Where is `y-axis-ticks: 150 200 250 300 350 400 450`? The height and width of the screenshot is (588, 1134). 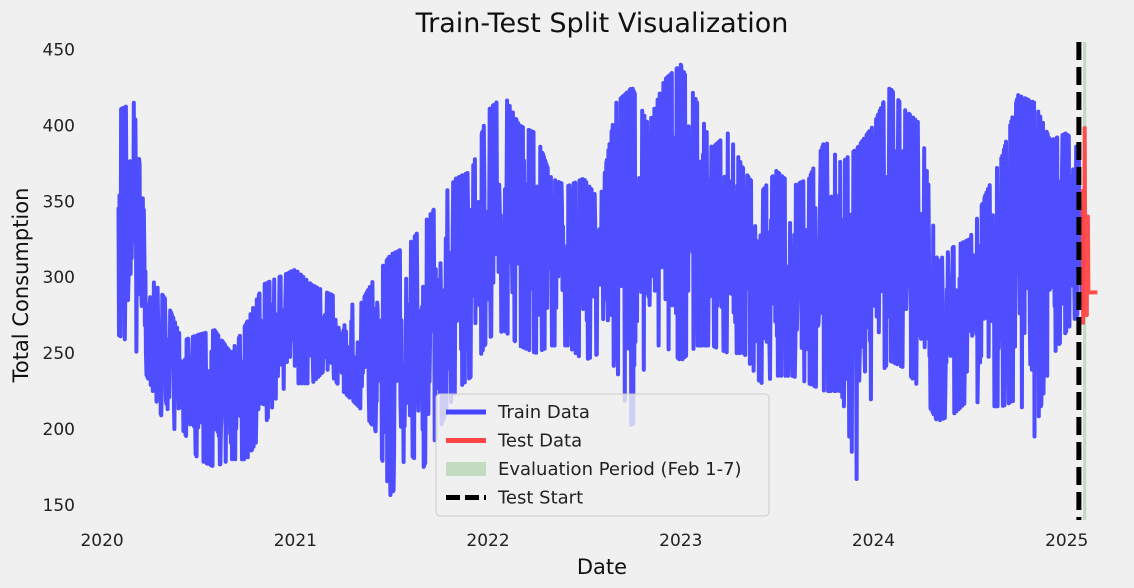 y-axis-ticks: 150 200 250 300 350 400 450 is located at coordinates (59, 278).